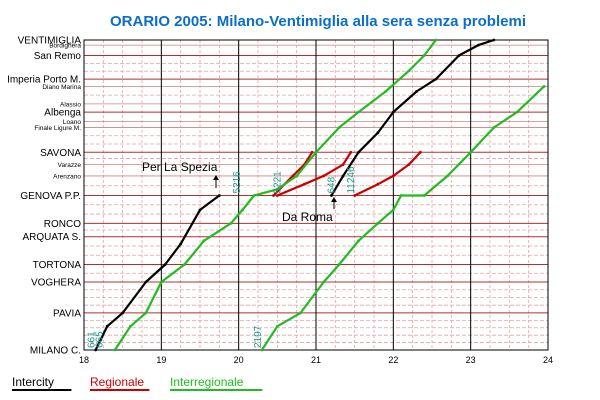  What do you see at coordinates (57, 128) in the screenshot?
I see `station-label: Finale Ligure M.` at bounding box center [57, 128].